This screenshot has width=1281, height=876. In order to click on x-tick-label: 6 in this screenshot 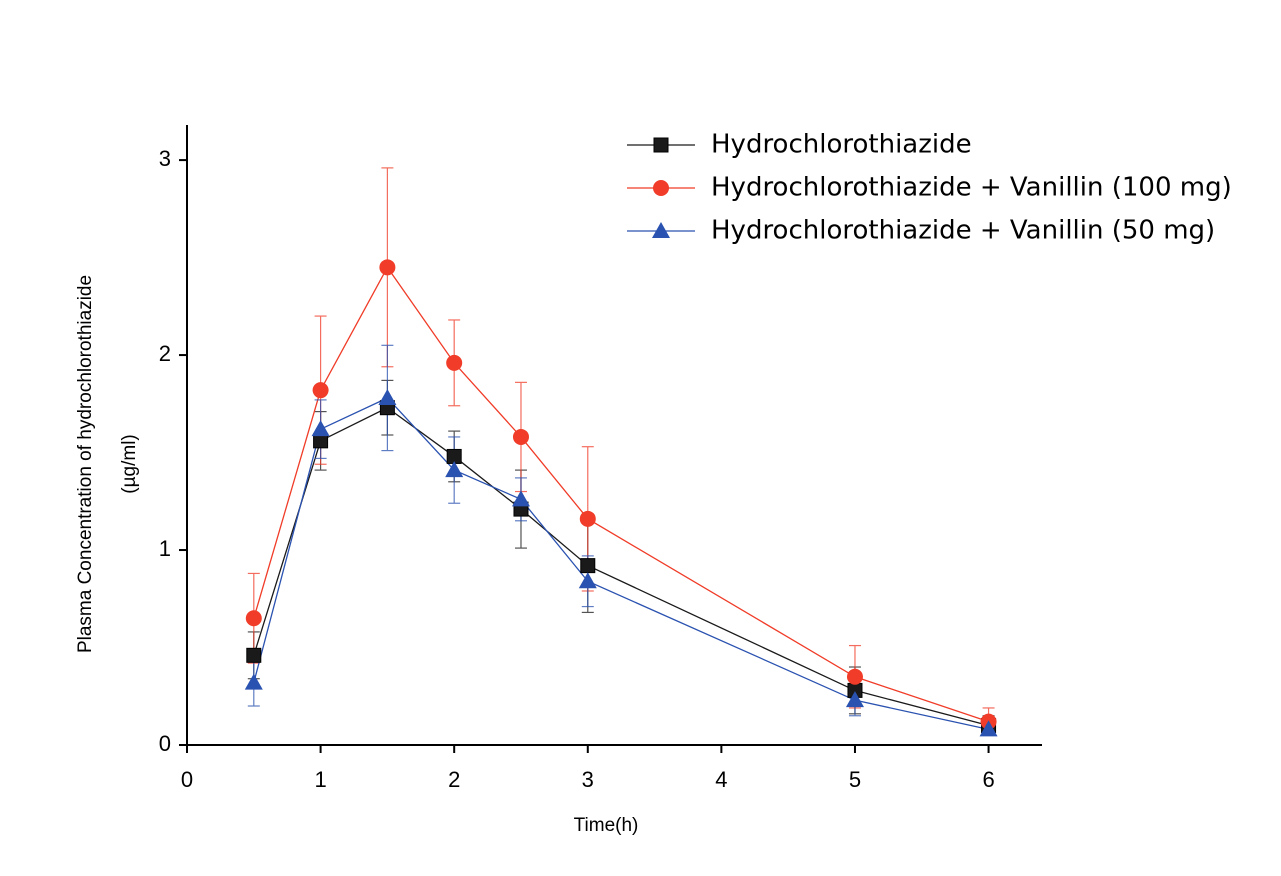, I will do `click(988, 779)`.